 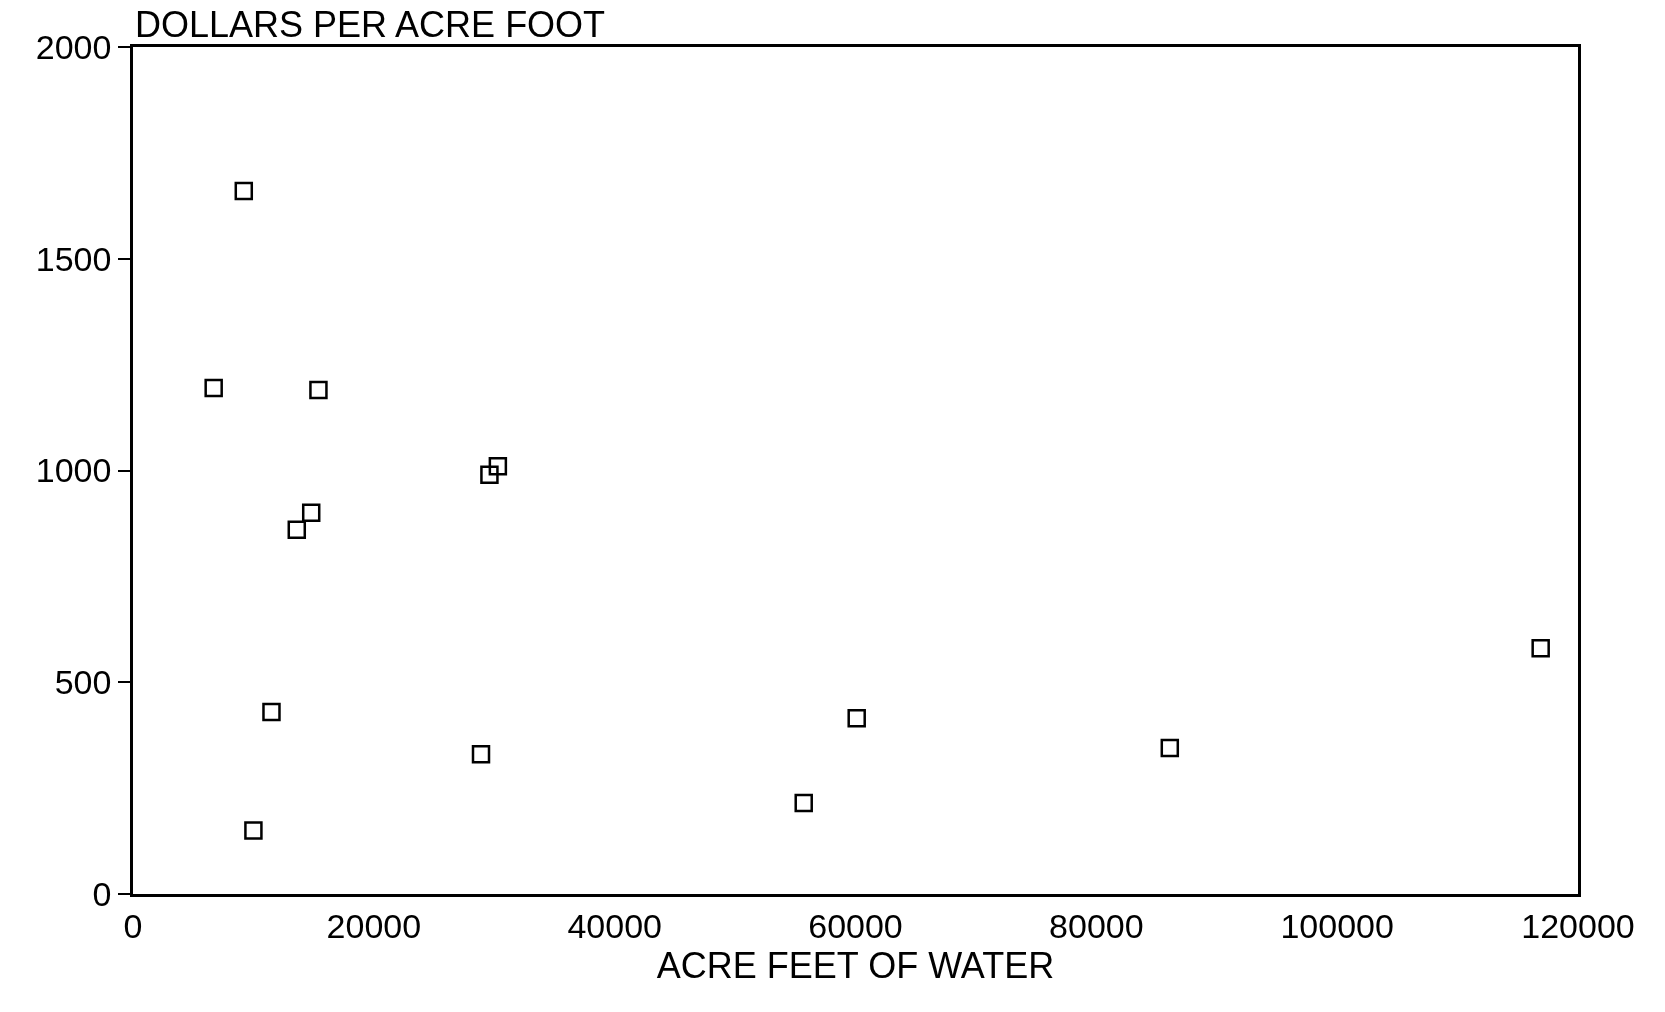 What do you see at coordinates (73, 258) in the screenshot?
I see `y-tick-label: 1500` at bounding box center [73, 258].